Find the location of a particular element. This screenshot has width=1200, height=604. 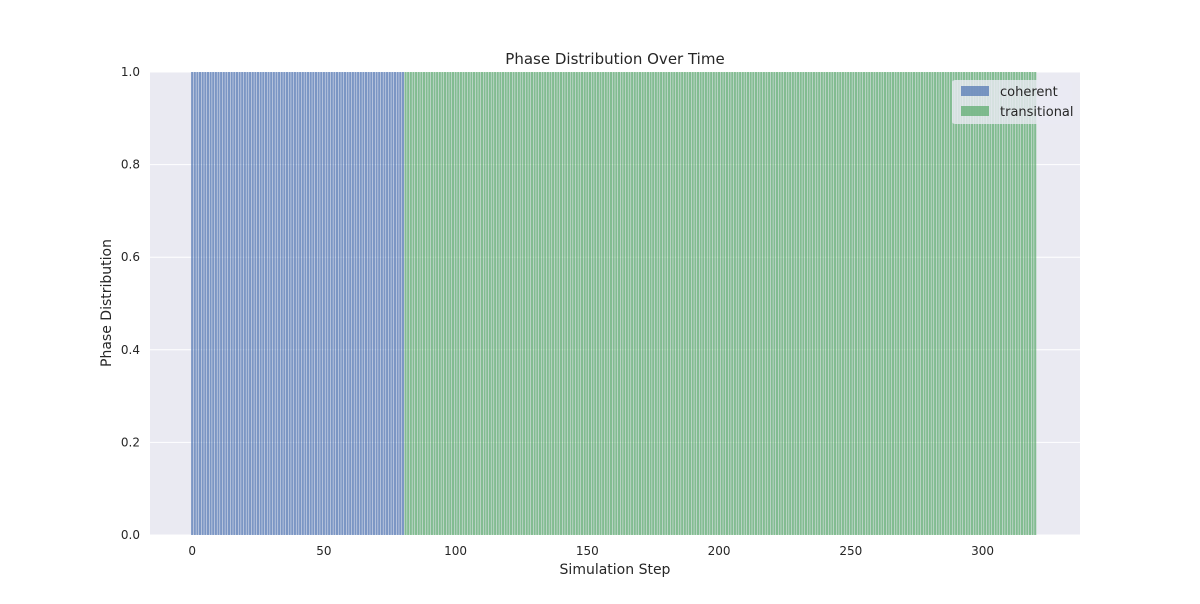

x-axis-label: Simulation Step is located at coordinates (615, 570).